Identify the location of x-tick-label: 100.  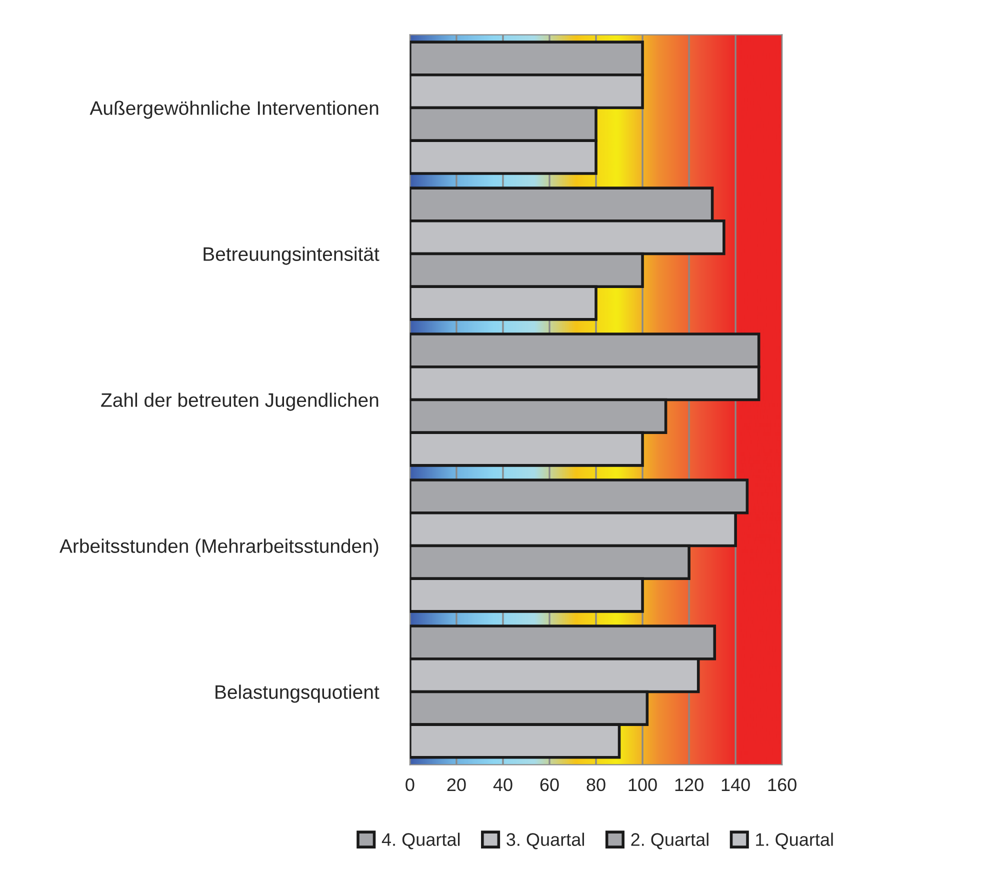
(642, 785).